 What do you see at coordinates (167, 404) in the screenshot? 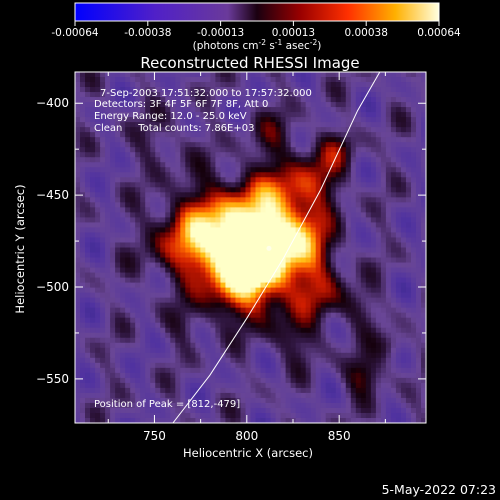
I see `annotation-peak-position: Position of Peak = [812,-479]` at bounding box center [167, 404].